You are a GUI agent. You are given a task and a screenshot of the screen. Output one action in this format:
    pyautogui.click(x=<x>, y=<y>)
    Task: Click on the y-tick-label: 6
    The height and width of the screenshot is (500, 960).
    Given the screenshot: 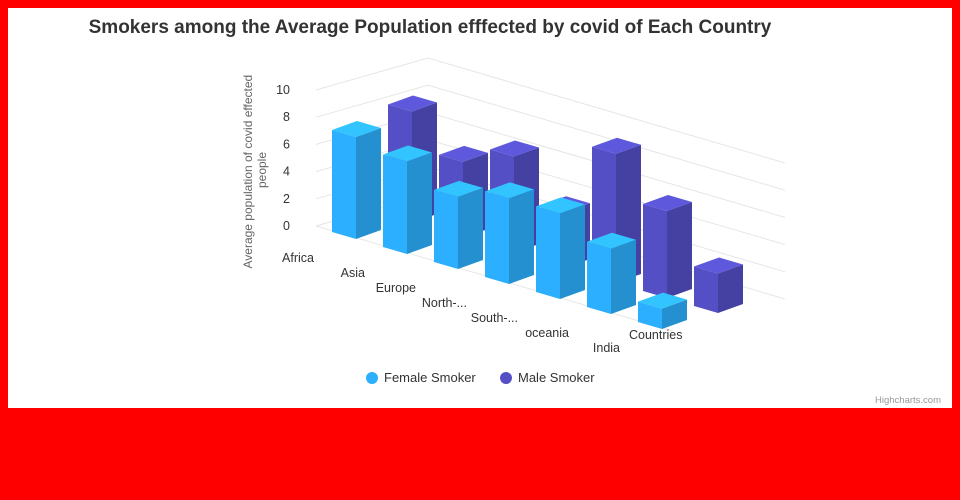 What is the action you would take?
    pyautogui.click(x=286, y=144)
    